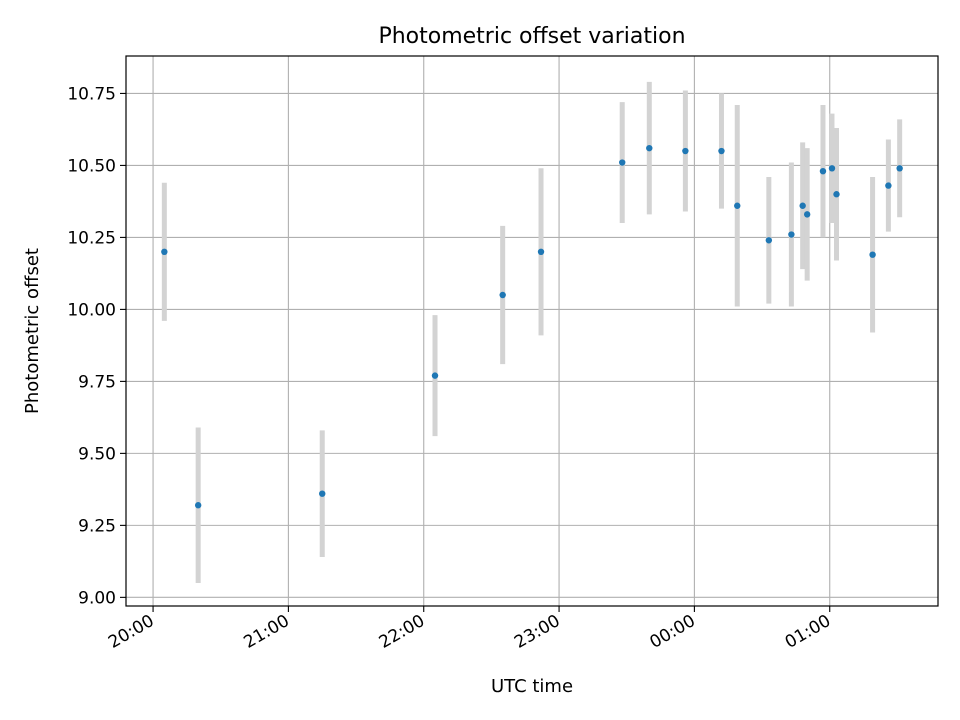 This screenshot has width=960, height=720. I want to click on y-tick-label: 10.25, so click(91, 238).